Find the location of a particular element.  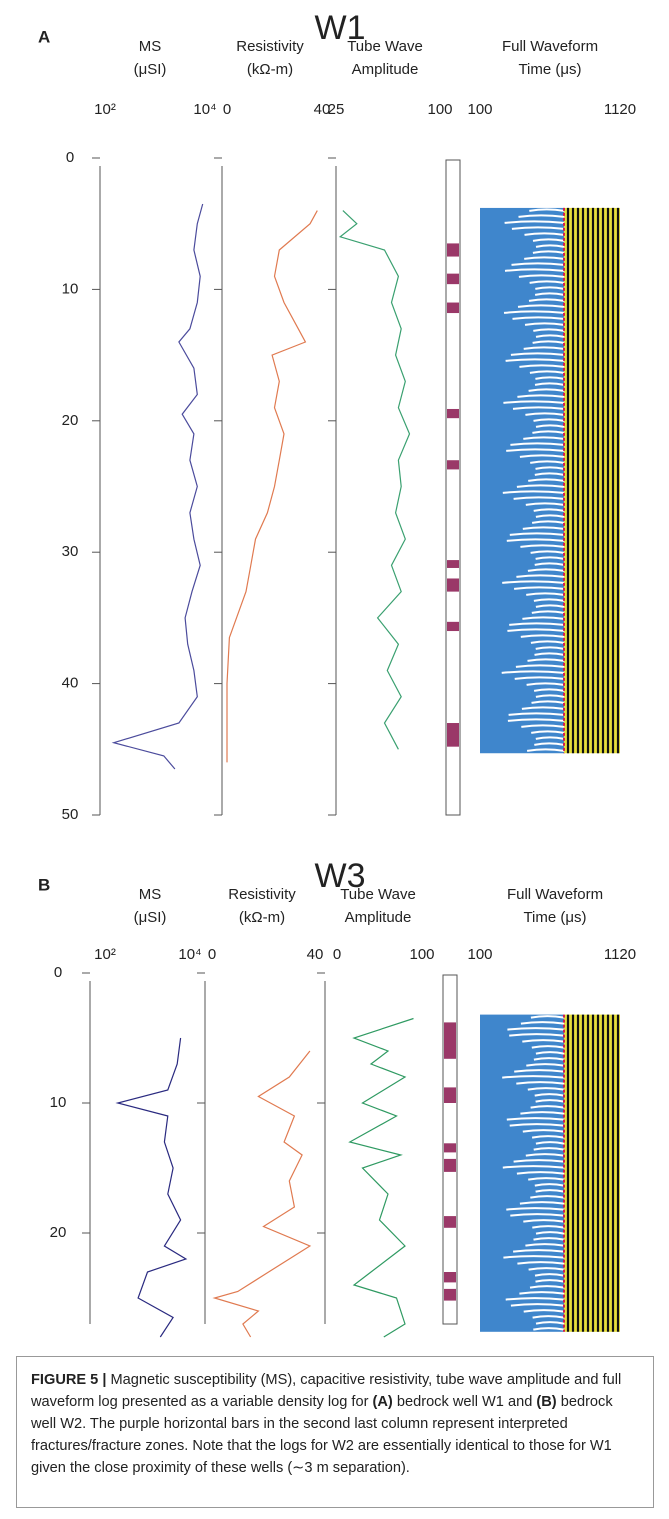

y-tick-label: 50 is located at coordinates (70, 814).